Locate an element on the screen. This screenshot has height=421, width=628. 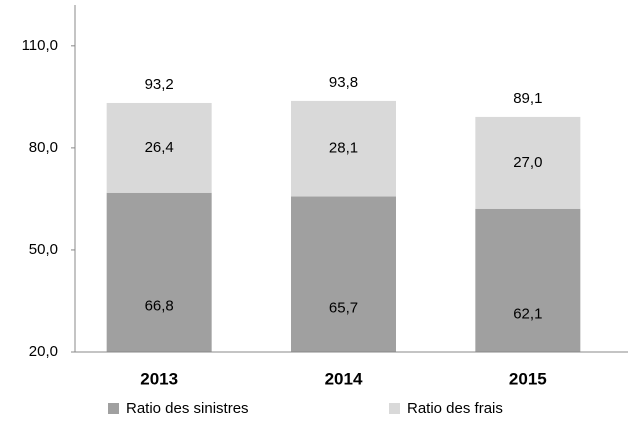
x-tick-label: 2015 is located at coordinates (528, 378).